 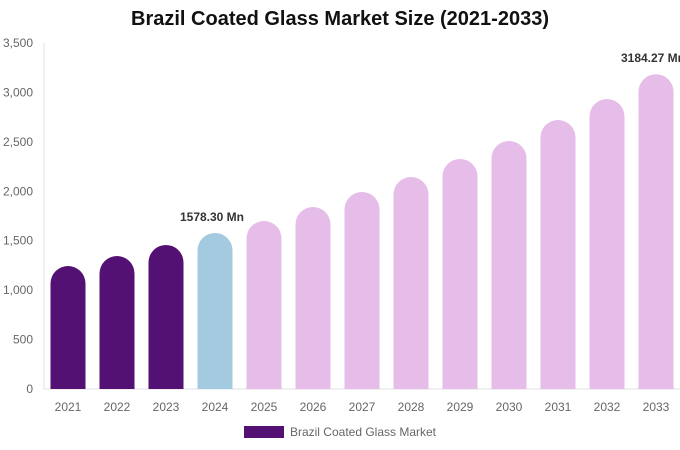 What do you see at coordinates (656, 407) in the screenshot?
I see `x-tick-label: 2033` at bounding box center [656, 407].